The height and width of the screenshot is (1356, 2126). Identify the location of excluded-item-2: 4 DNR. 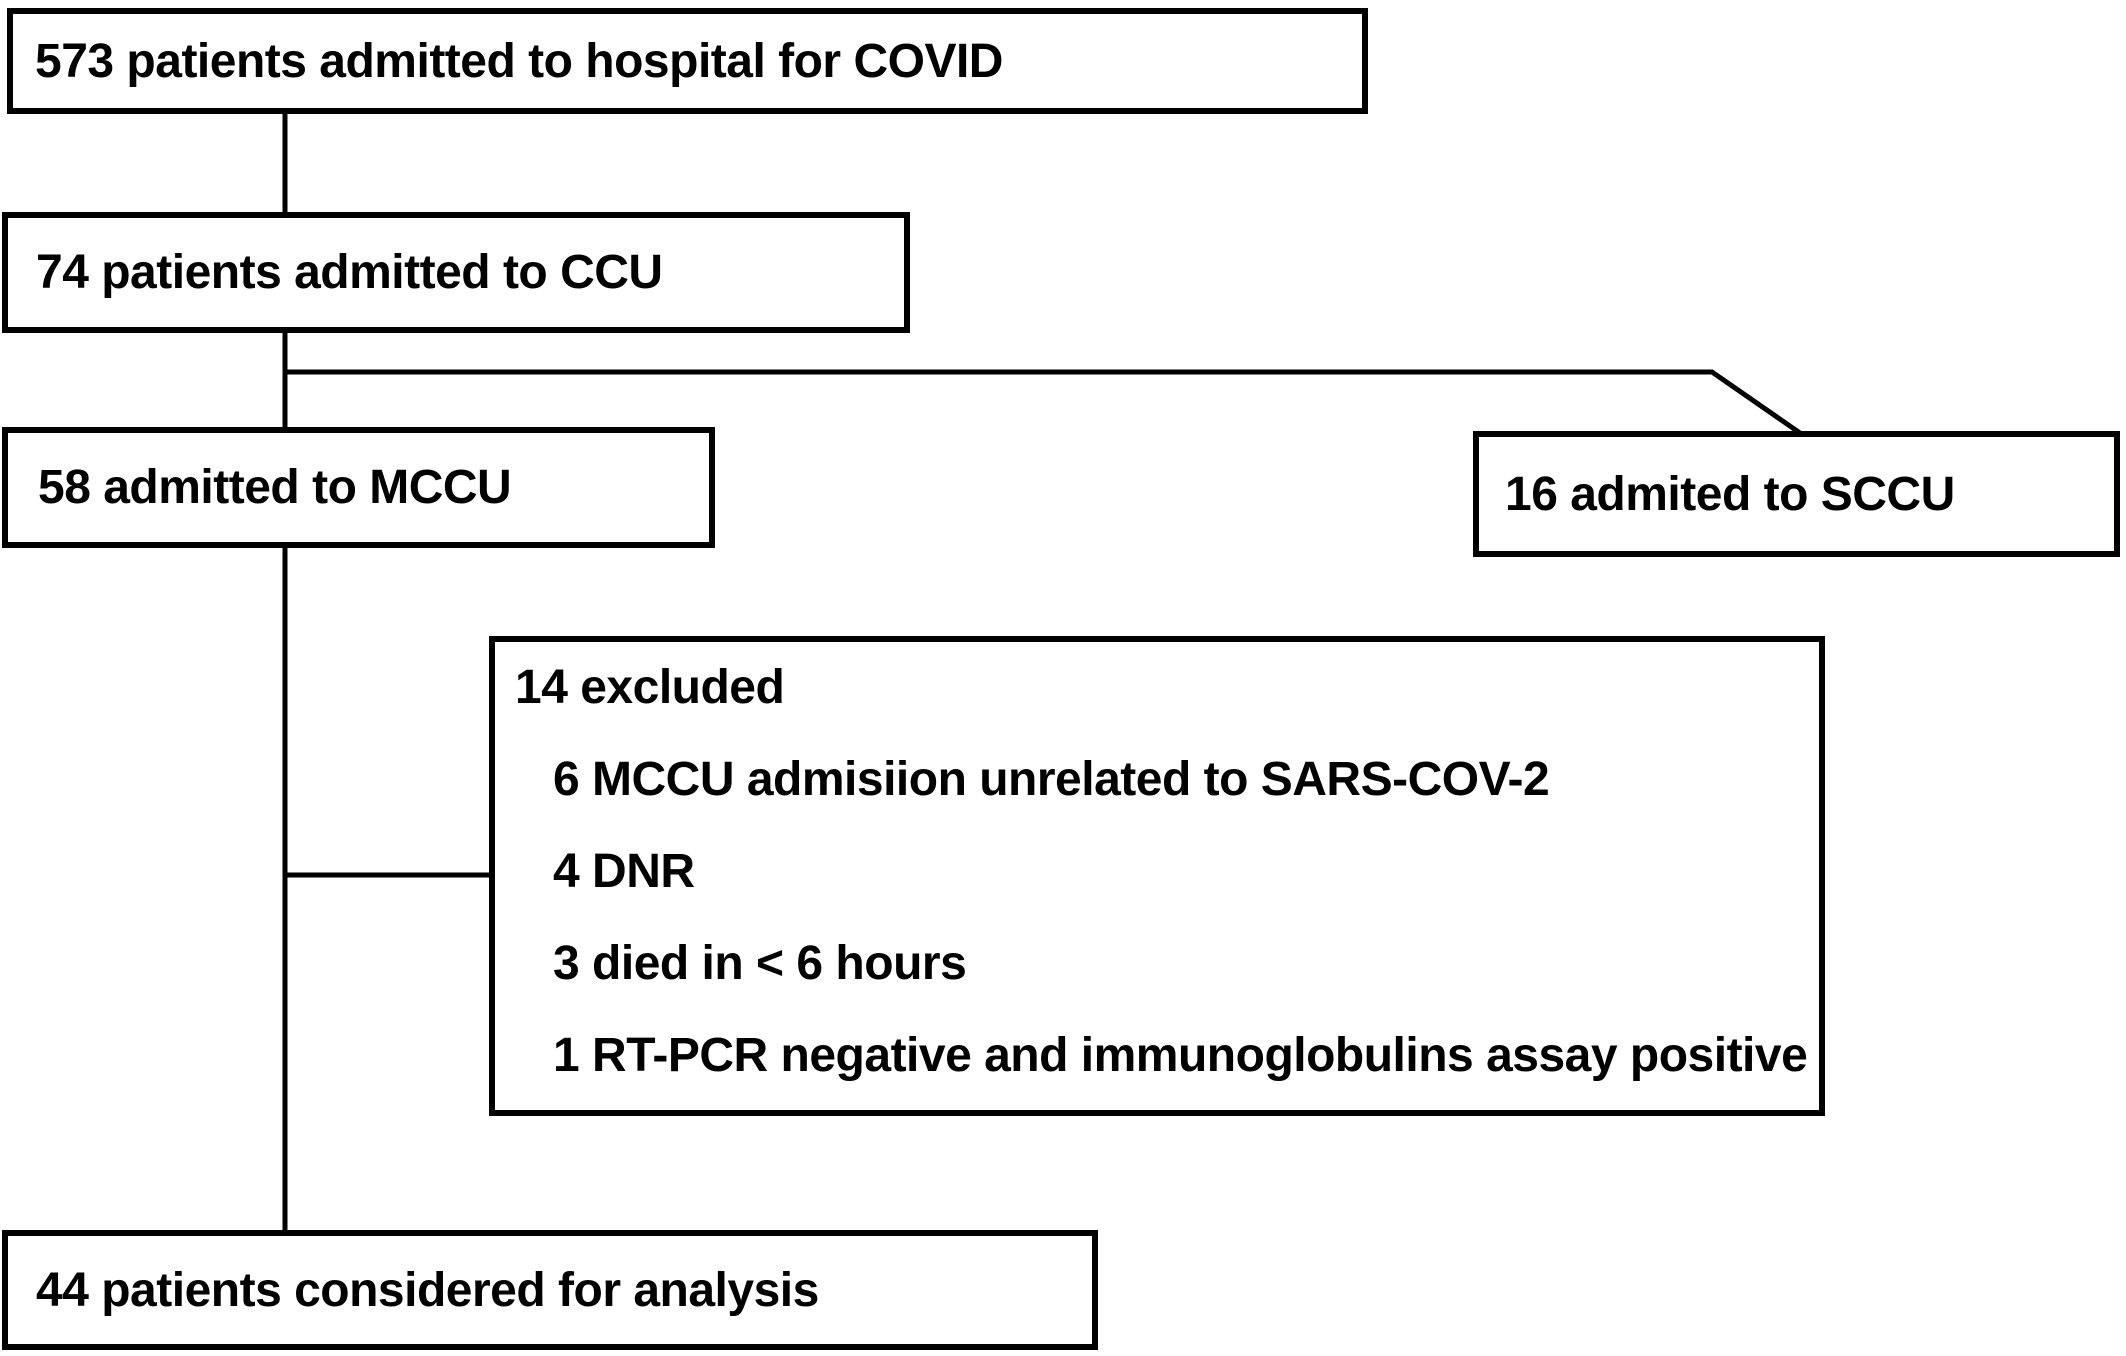
(624, 871).